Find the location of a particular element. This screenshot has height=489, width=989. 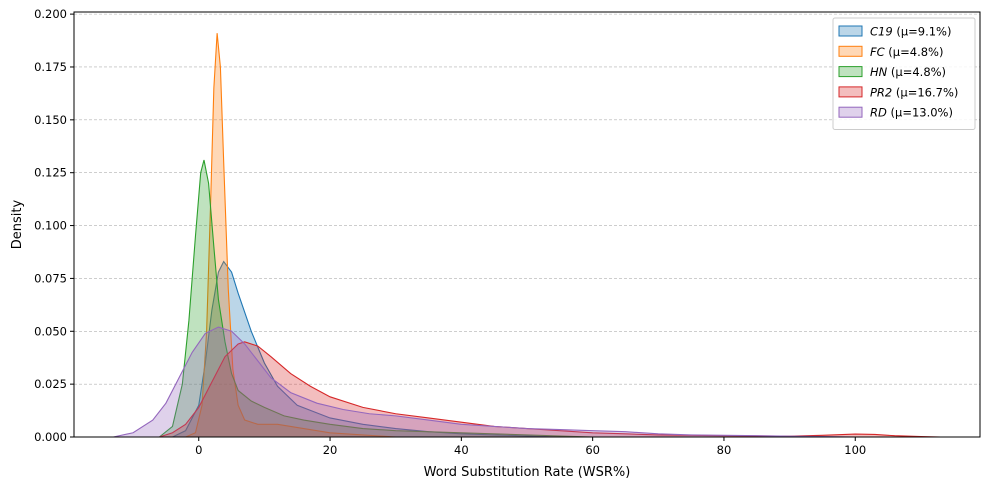

legend-series-name: RD is located at coordinates (878, 113).